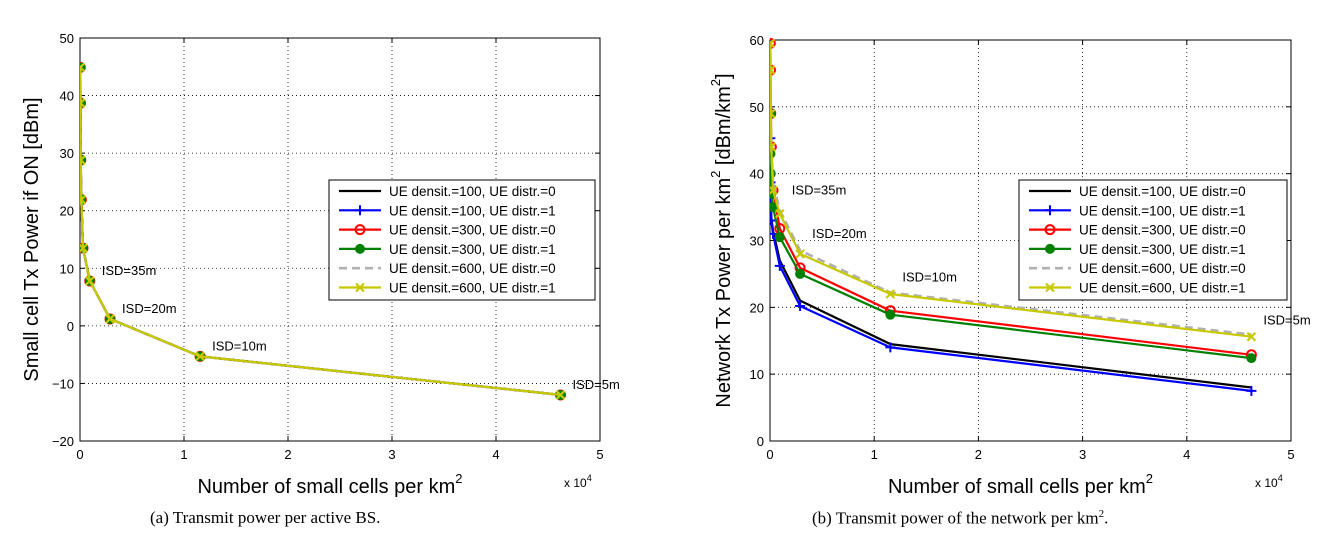 This screenshot has width=1338, height=549. What do you see at coordinates (1290, 454) in the screenshot?
I see `x-tick-label-b-5: 5` at bounding box center [1290, 454].